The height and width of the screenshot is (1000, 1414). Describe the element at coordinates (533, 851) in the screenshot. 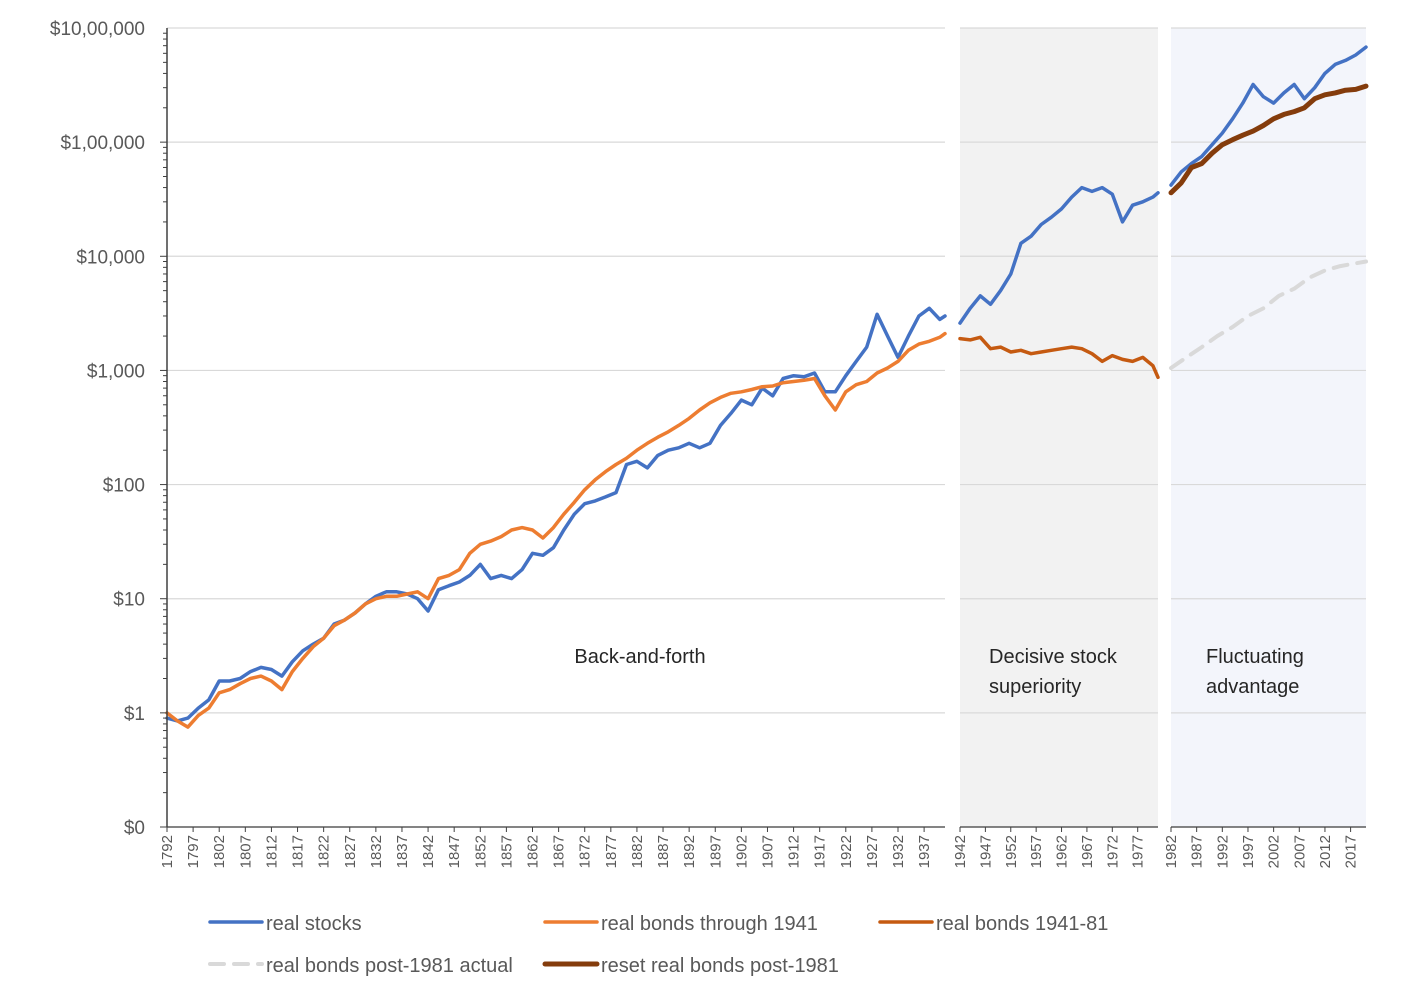

I see `x-tick-label: 1862` at that location.